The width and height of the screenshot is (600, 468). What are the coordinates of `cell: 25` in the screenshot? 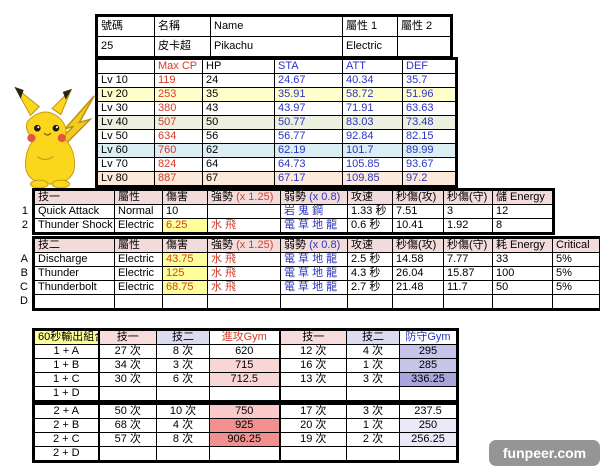 It's located at (126, 46).